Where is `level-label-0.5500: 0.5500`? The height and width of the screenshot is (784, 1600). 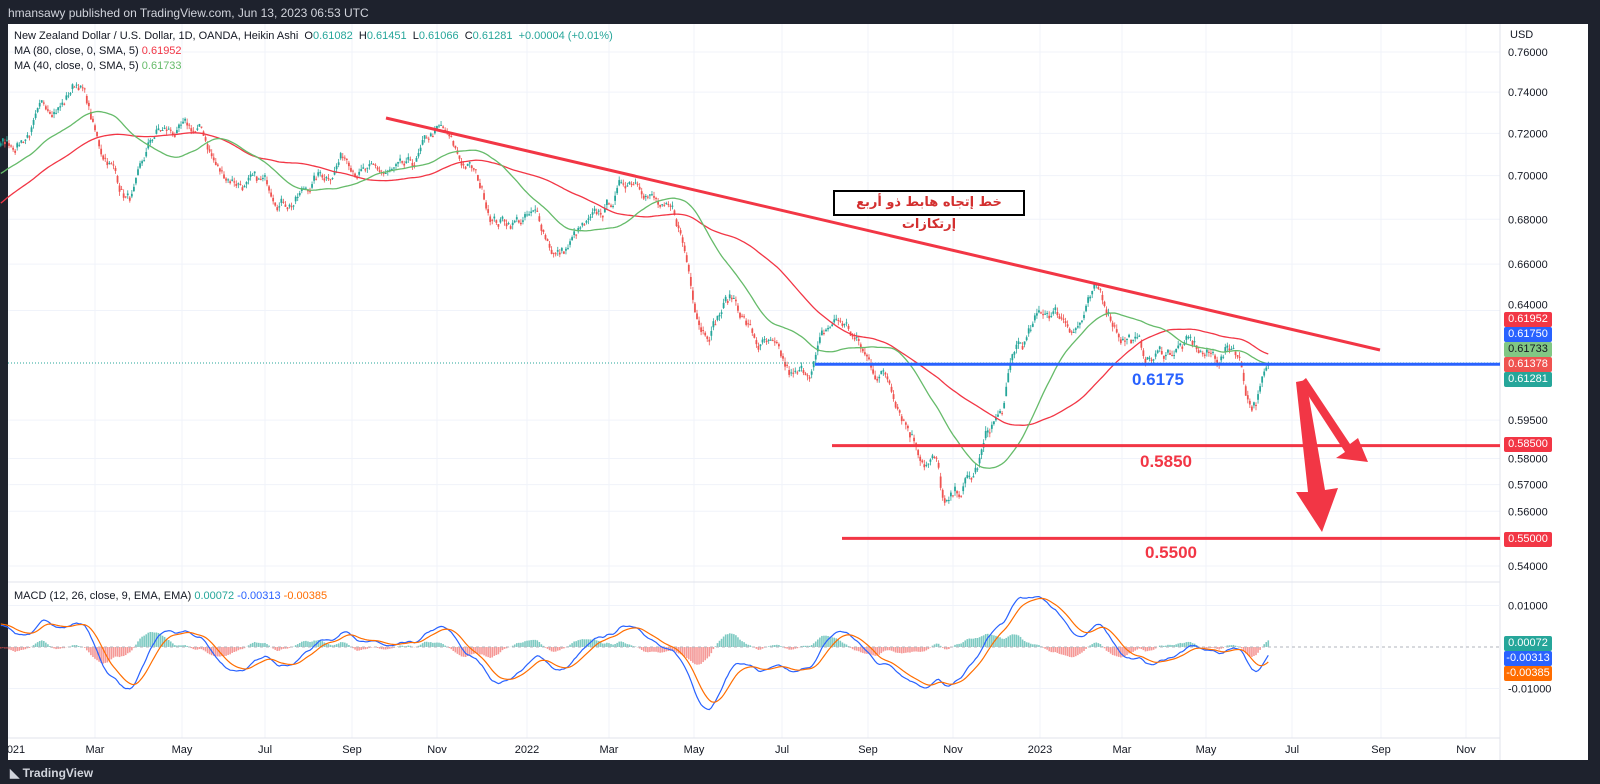
level-label-0.5500: 0.5500 is located at coordinates (1171, 552).